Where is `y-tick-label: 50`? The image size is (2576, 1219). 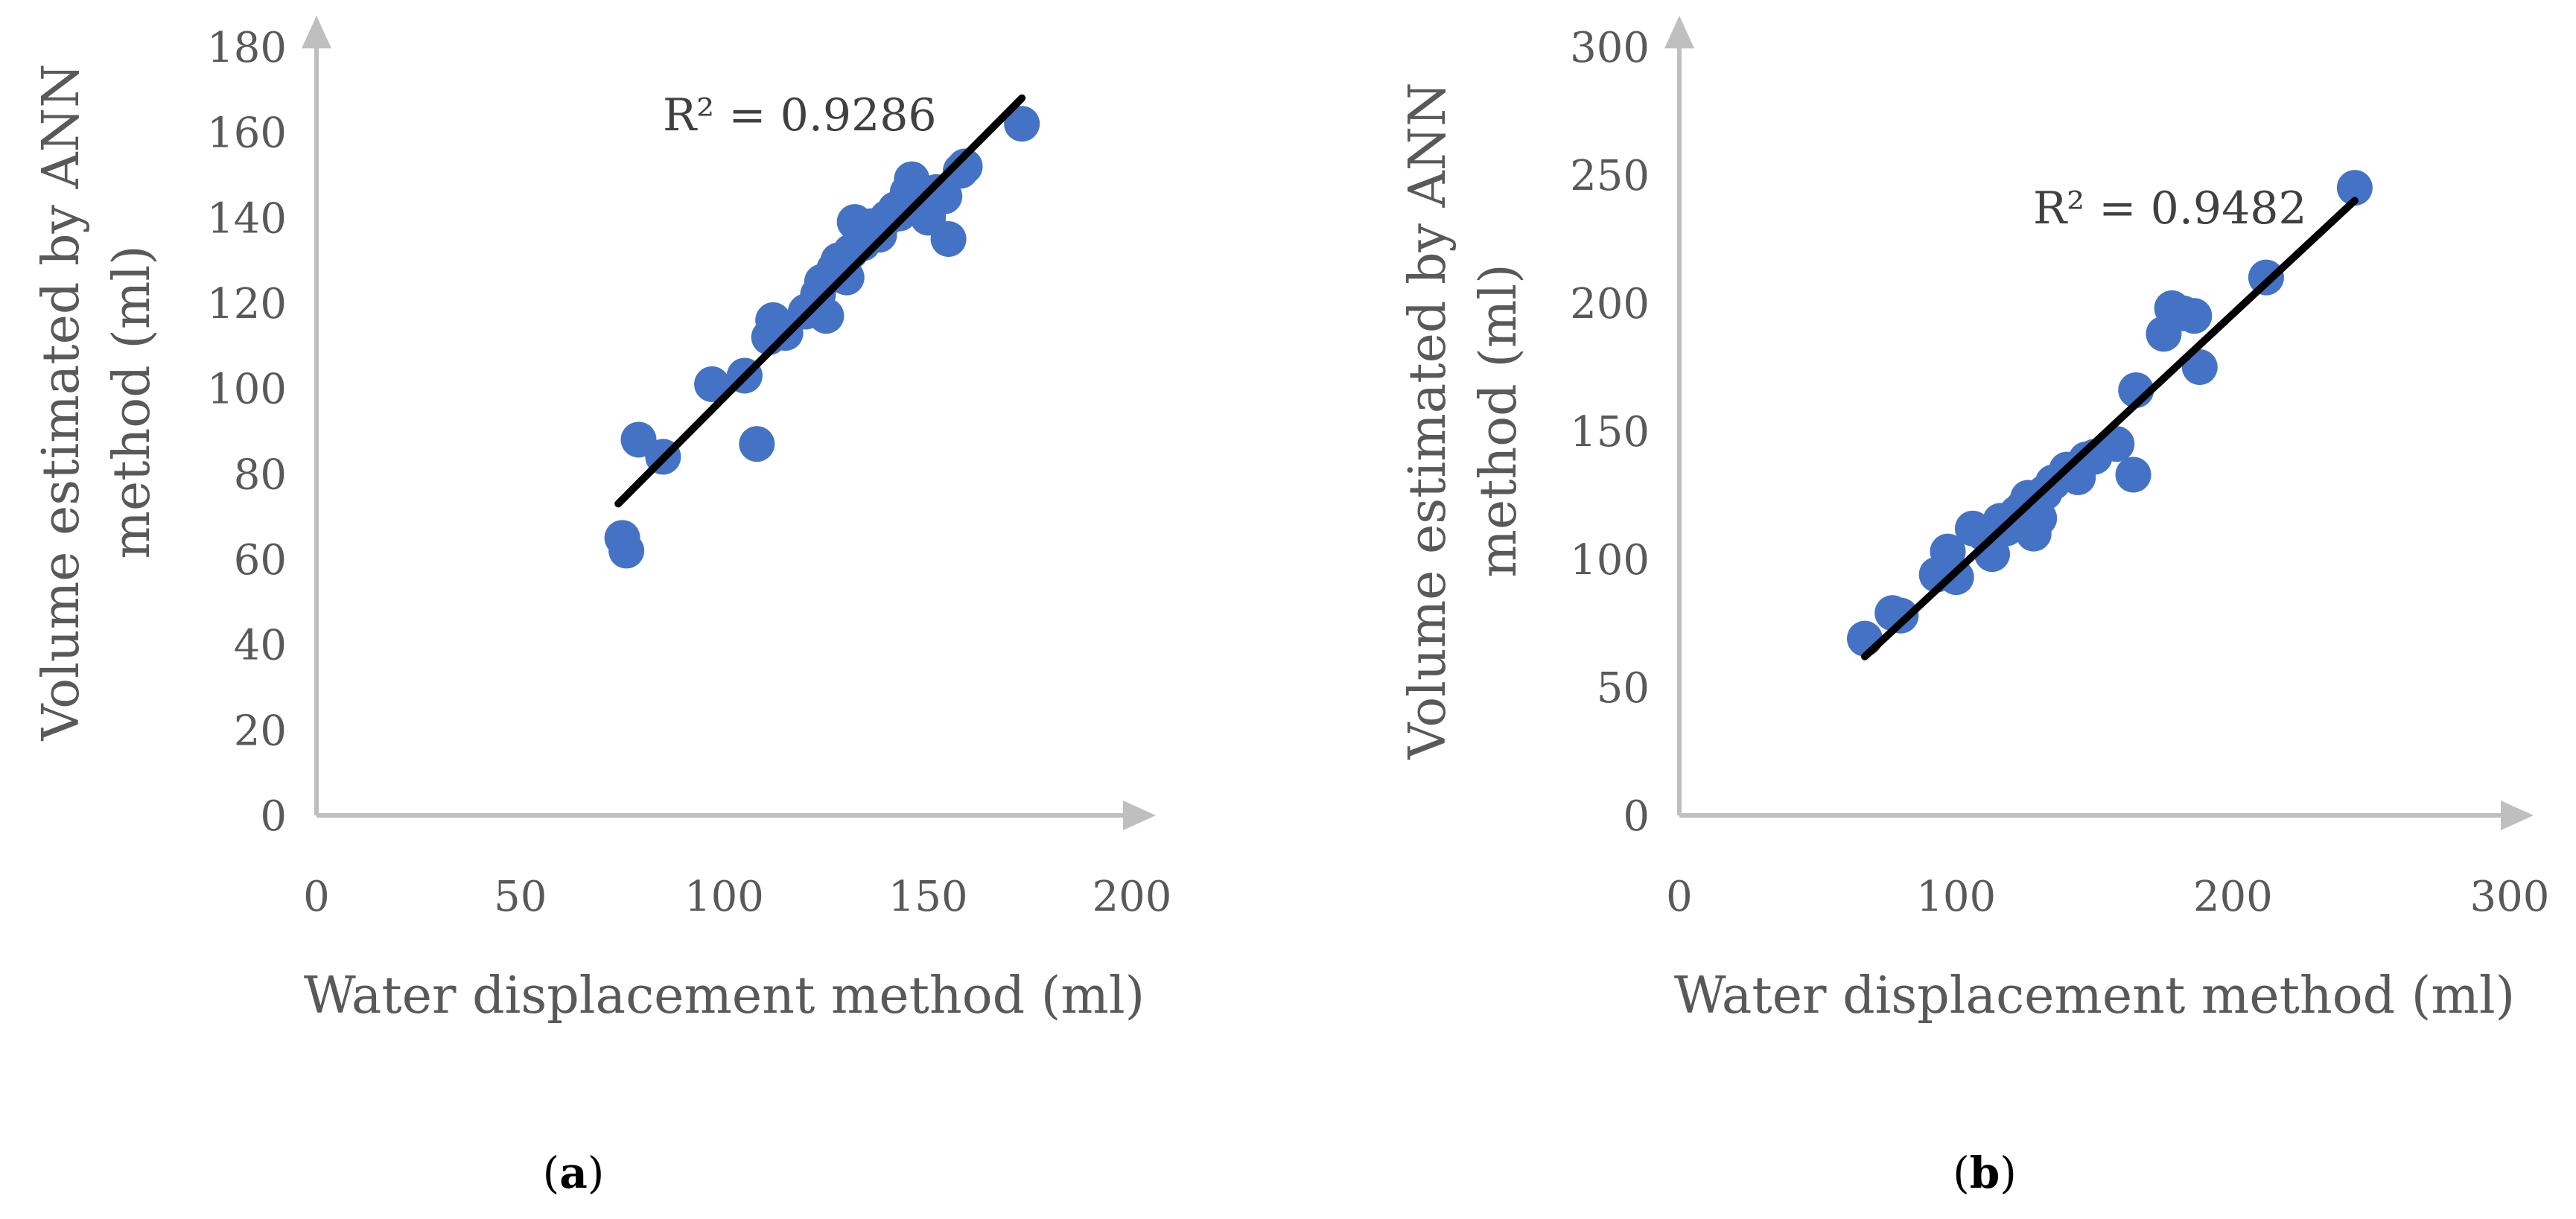
y-tick-label: 50 is located at coordinates (1623, 688).